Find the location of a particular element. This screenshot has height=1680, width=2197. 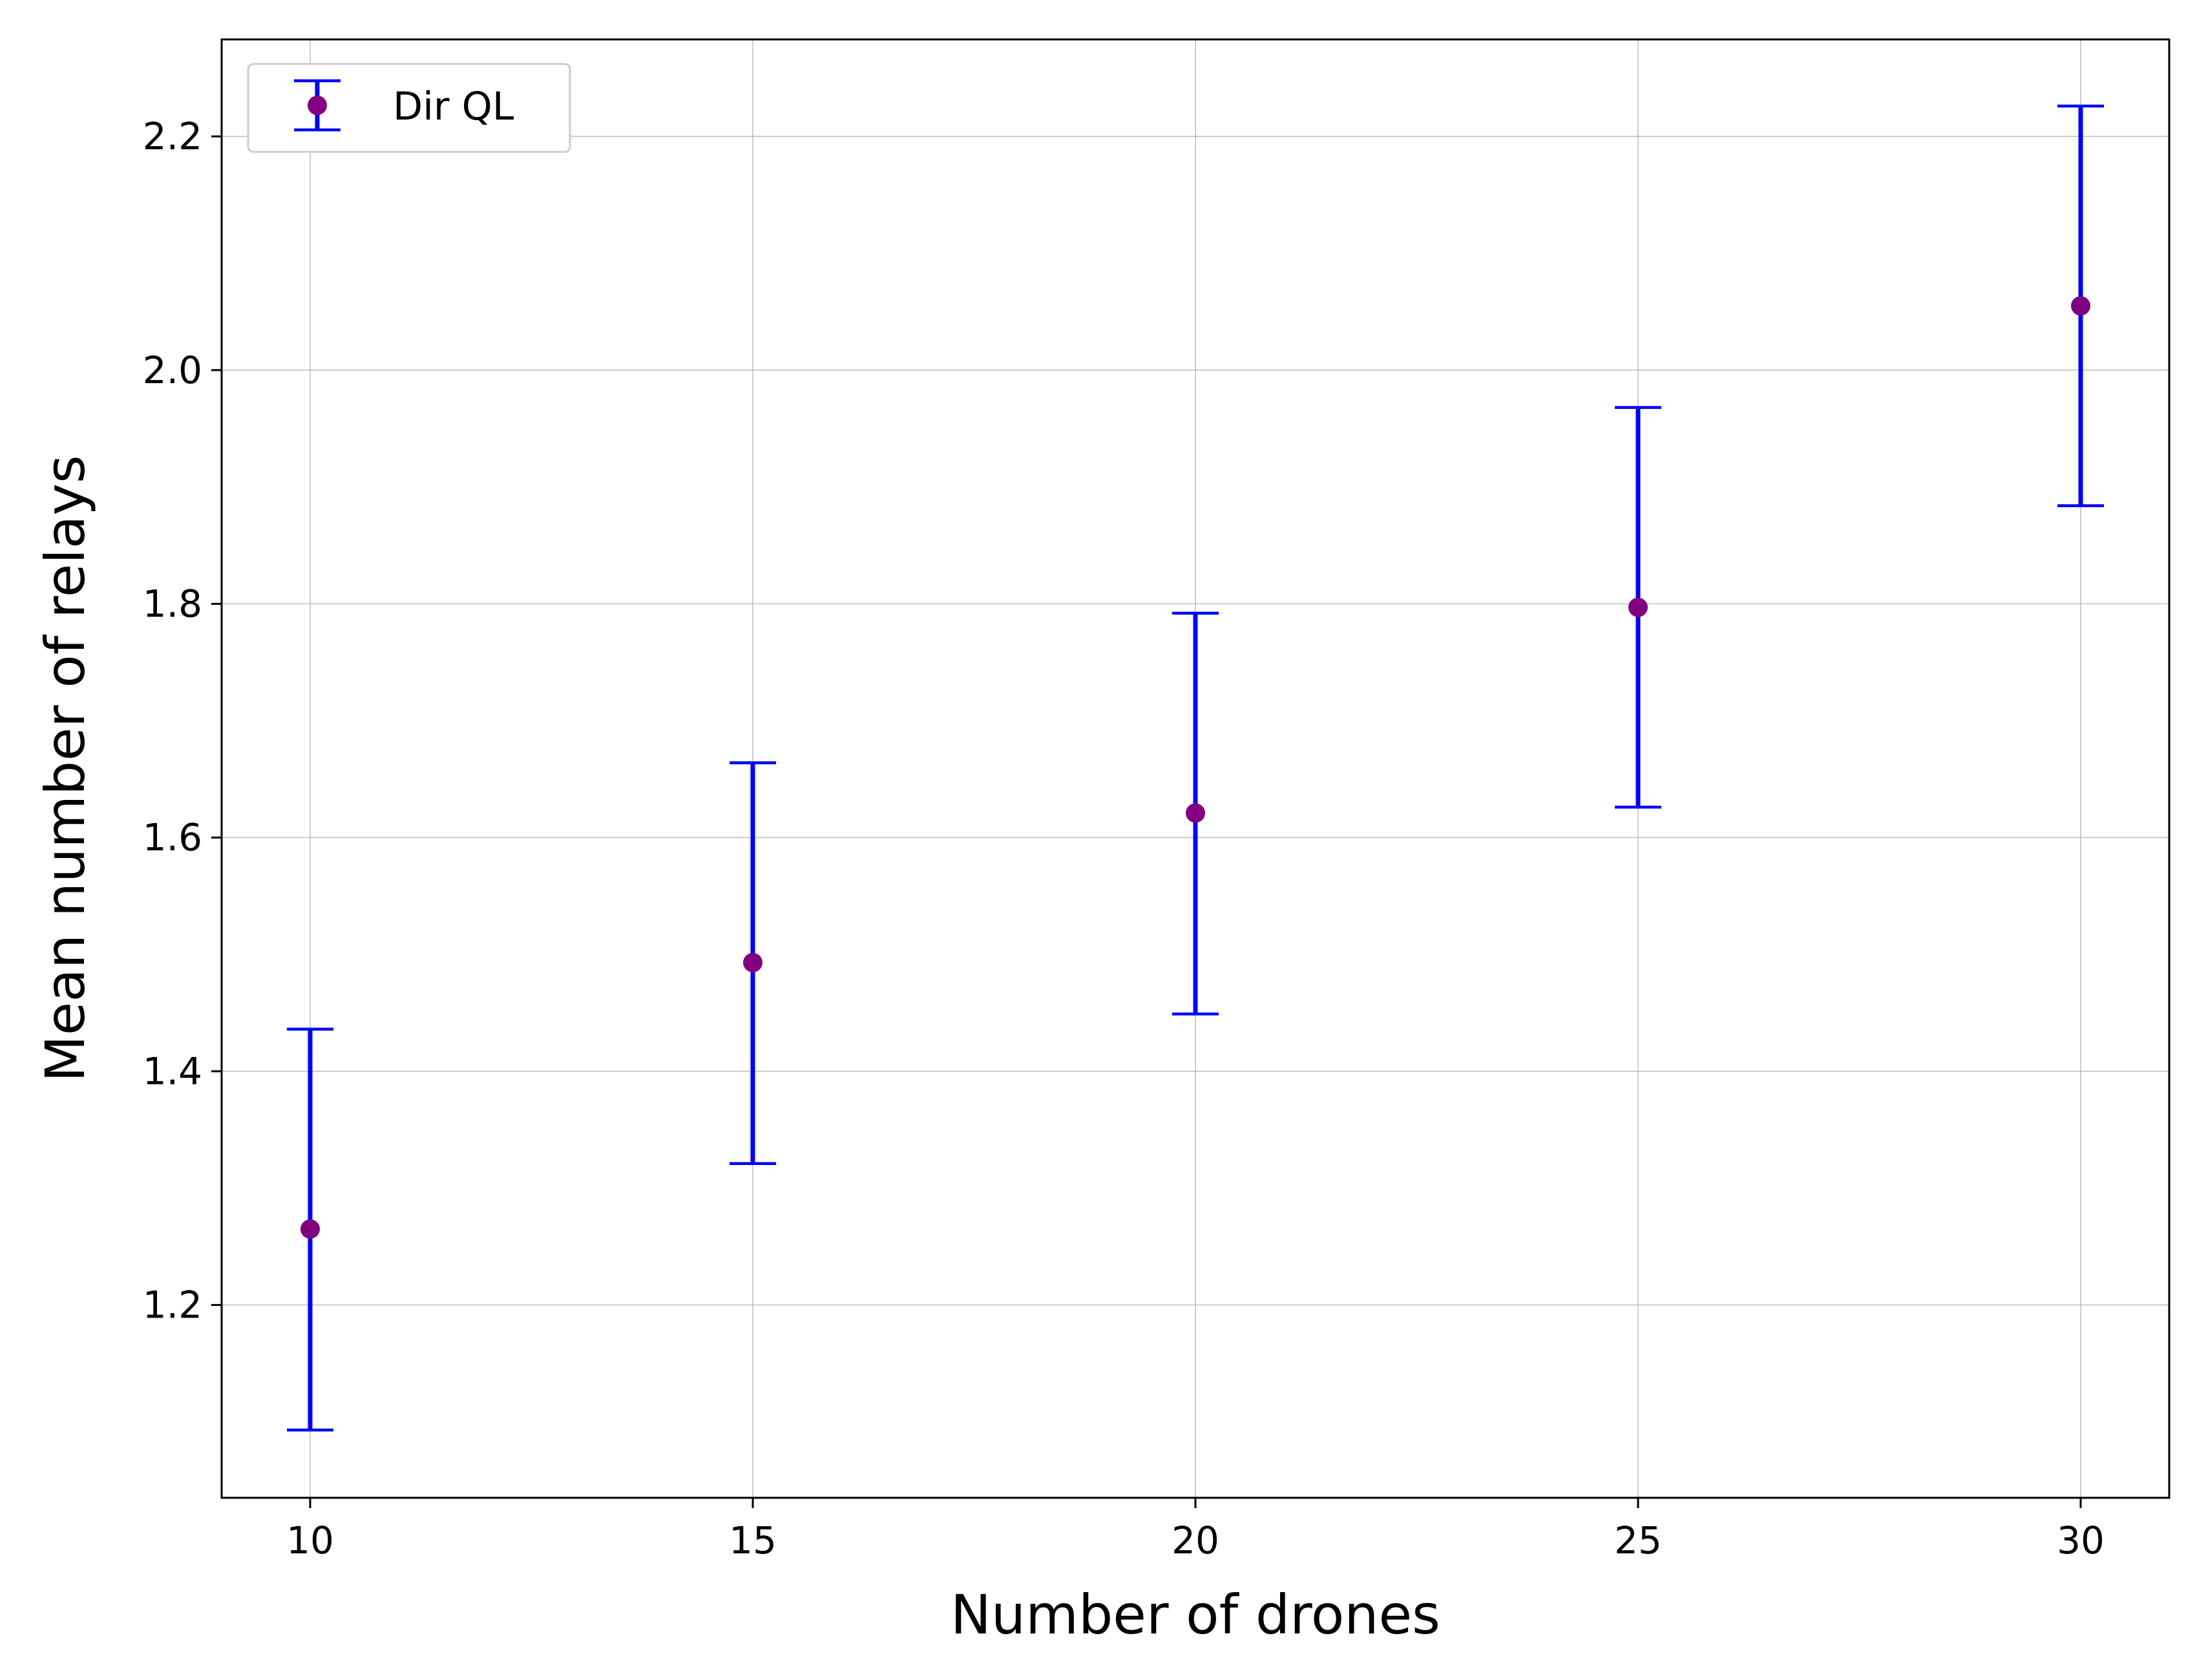

y-tick-label: 1.4 is located at coordinates (172, 1071).